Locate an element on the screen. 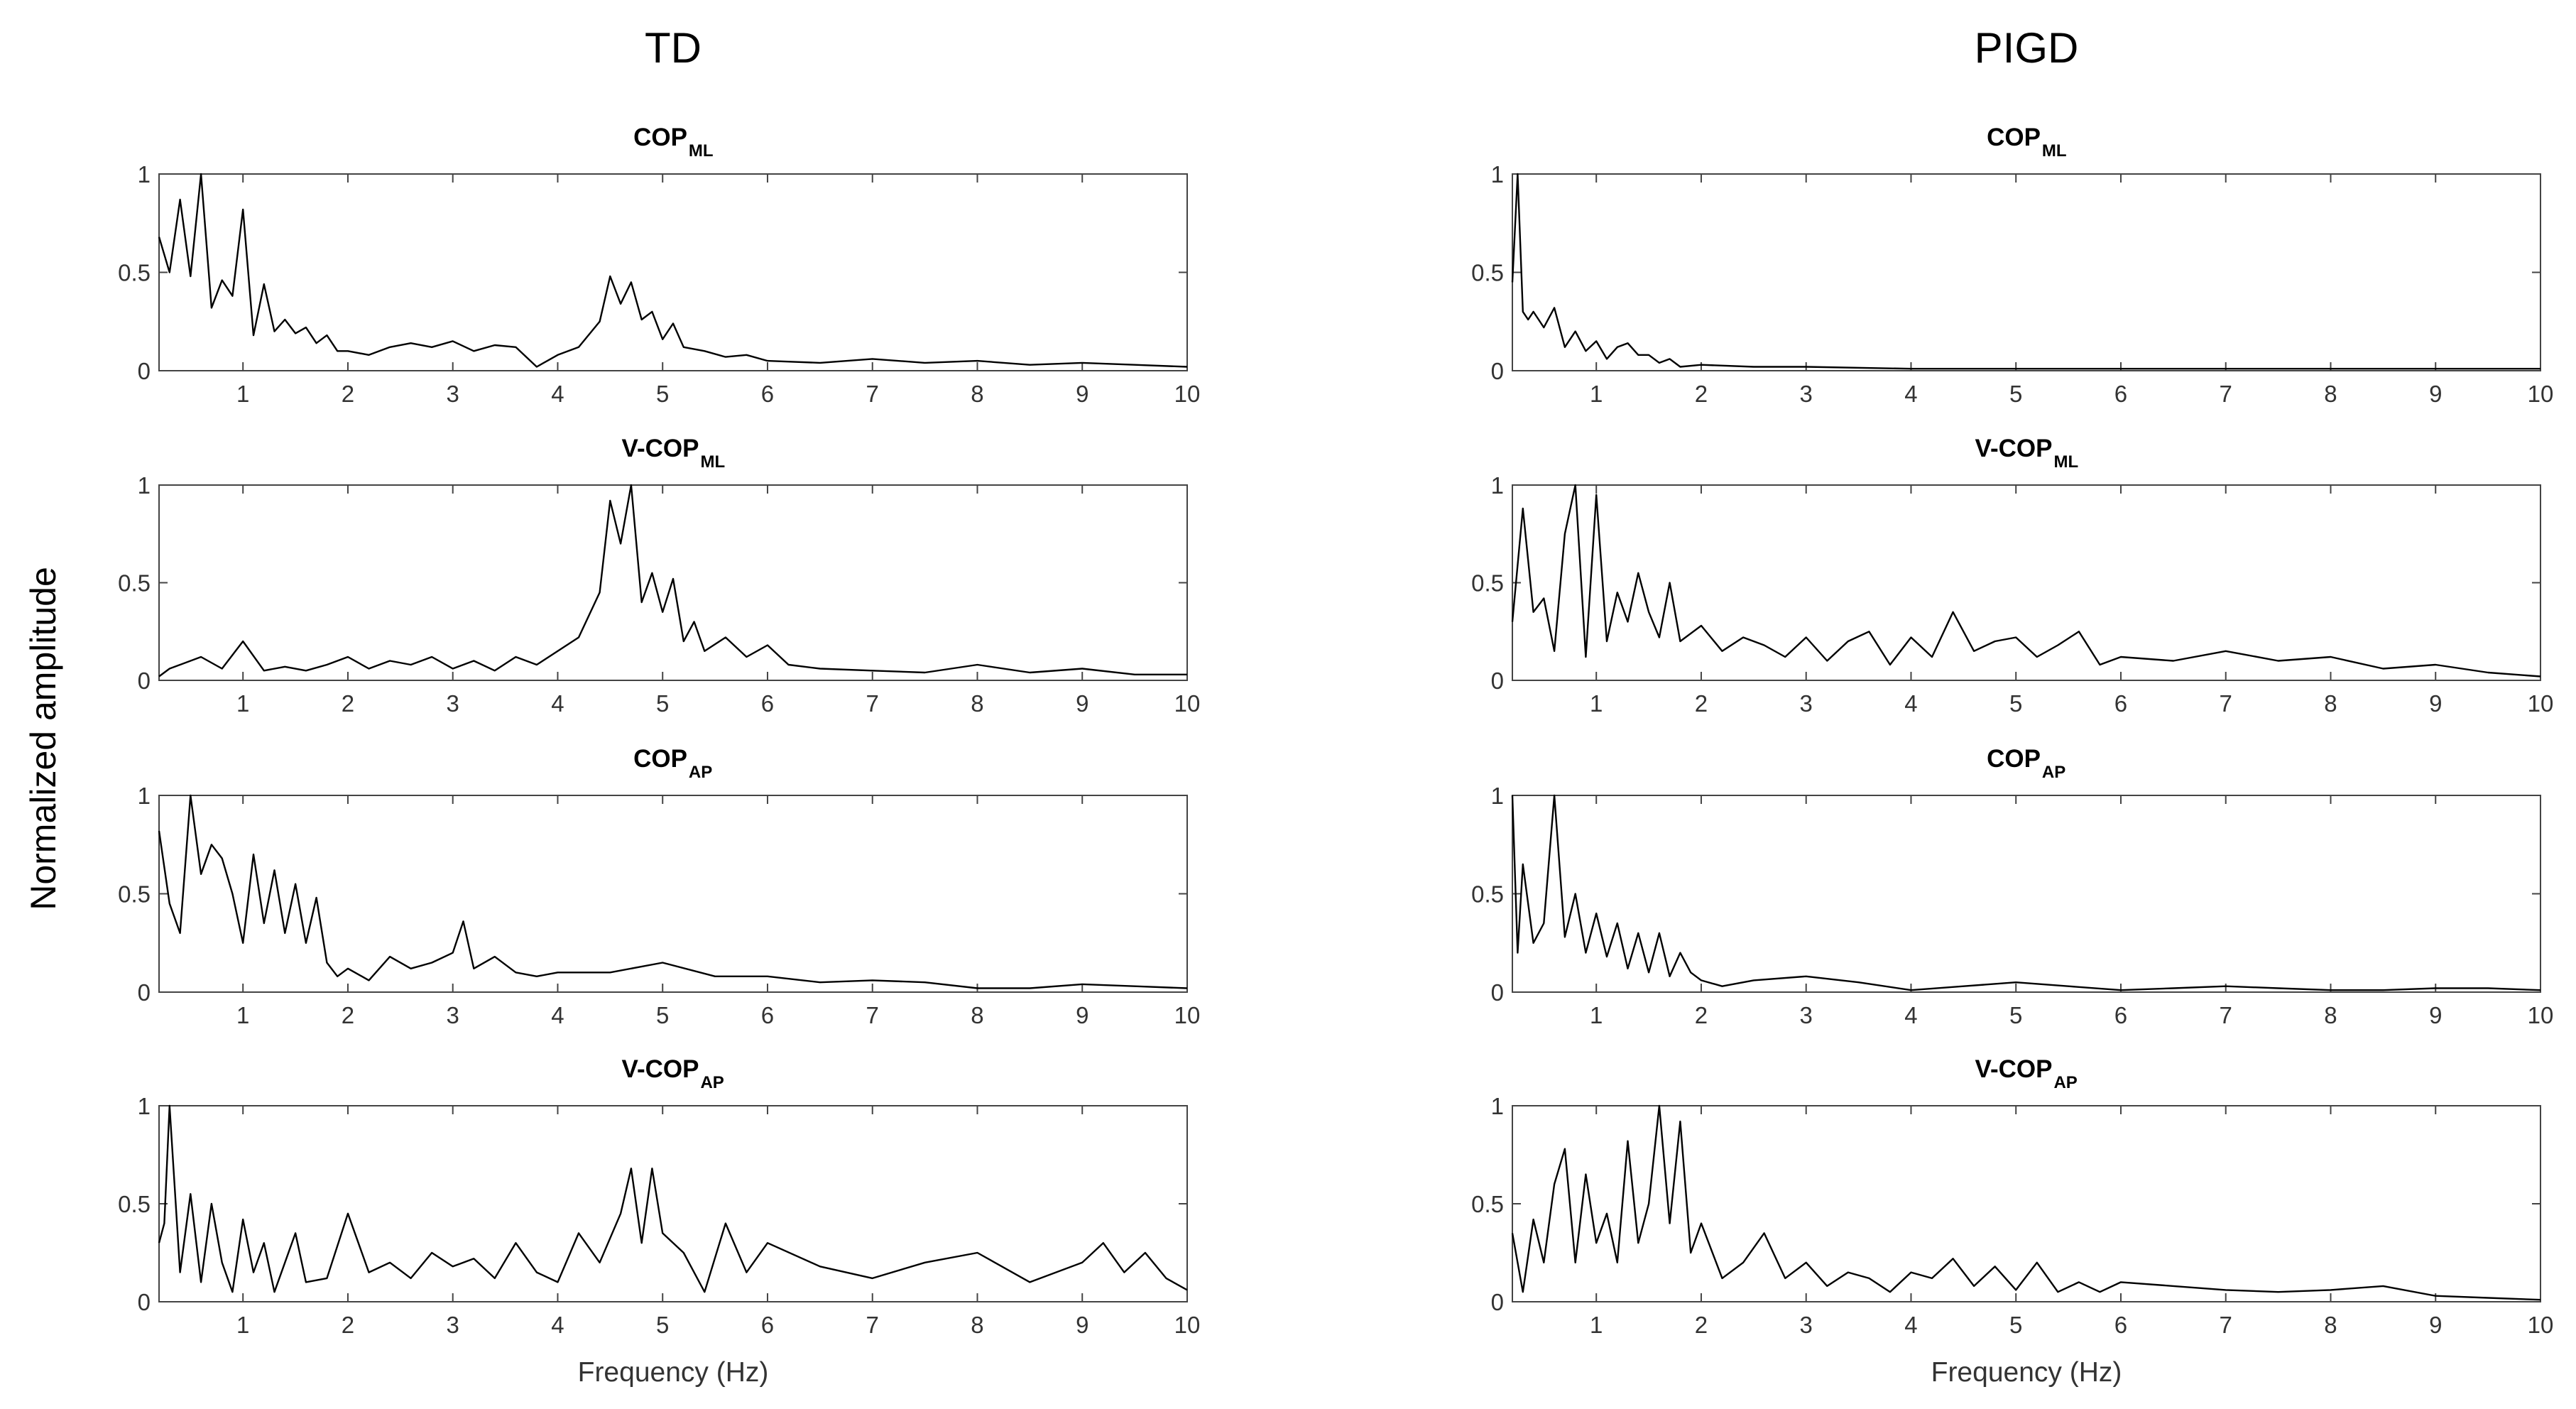 The image size is (2576, 1409). panel-td-cop-ap: COP AP 0 0.5 1 1 2 3 4 5 6 7 8 9 10 is located at coordinates (659, 887).